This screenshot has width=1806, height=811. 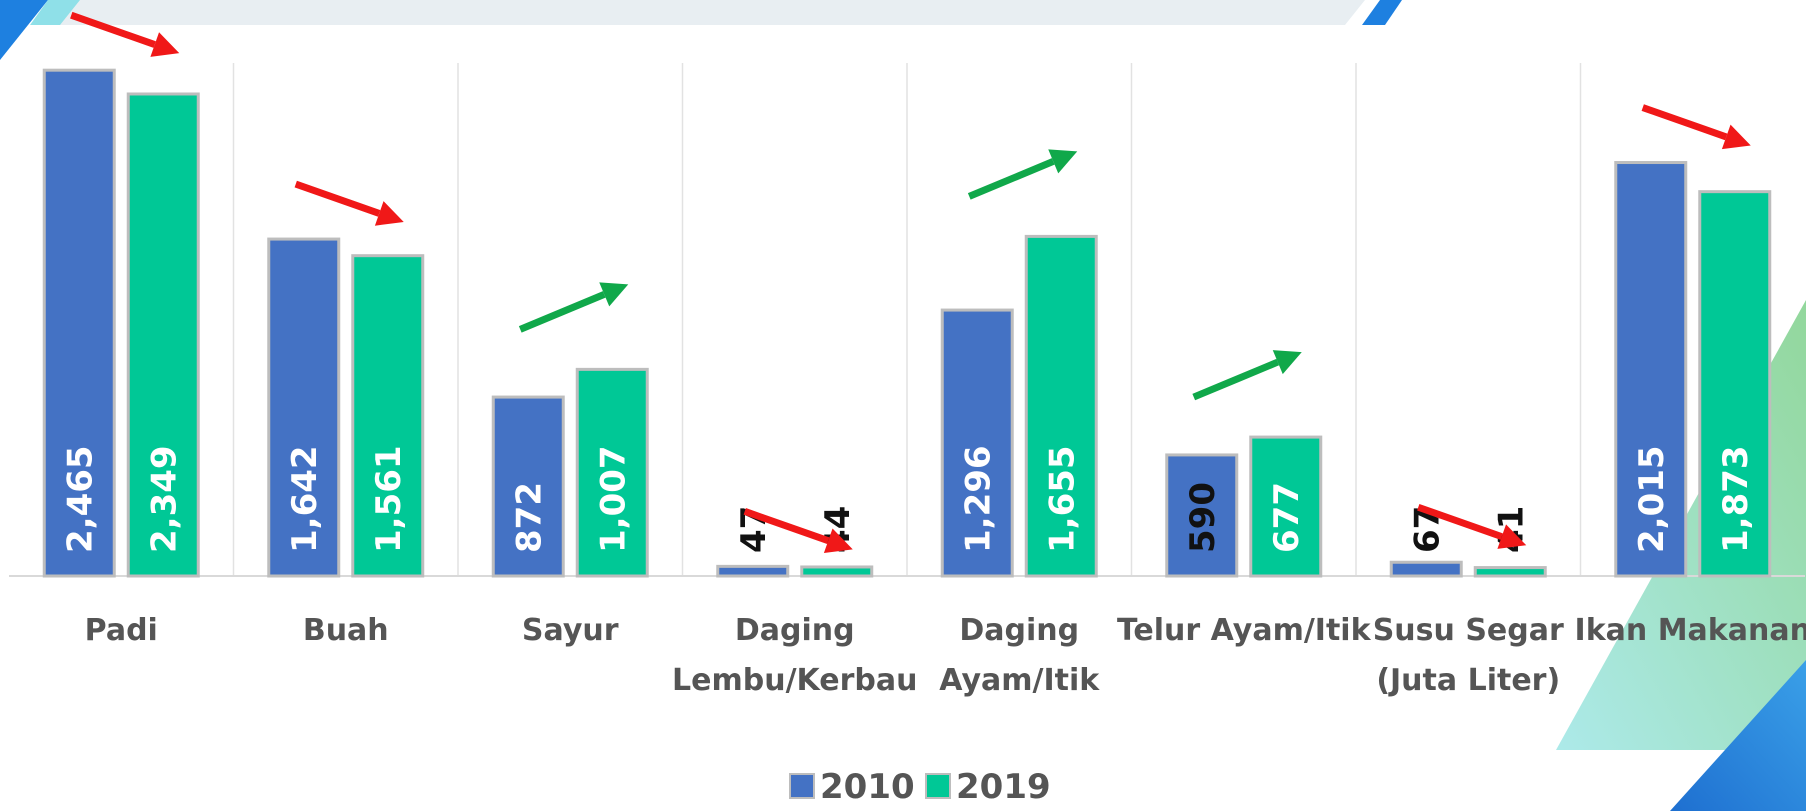 I want to click on data-label: 1,655, so click(x=1062, y=499).